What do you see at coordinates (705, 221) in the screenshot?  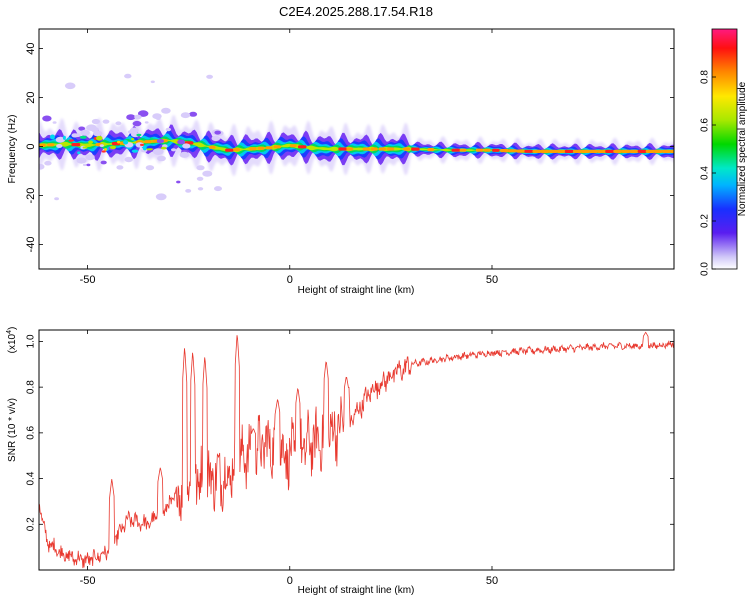 I see `colorbar-tick-label: 0.2` at bounding box center [705, 221].